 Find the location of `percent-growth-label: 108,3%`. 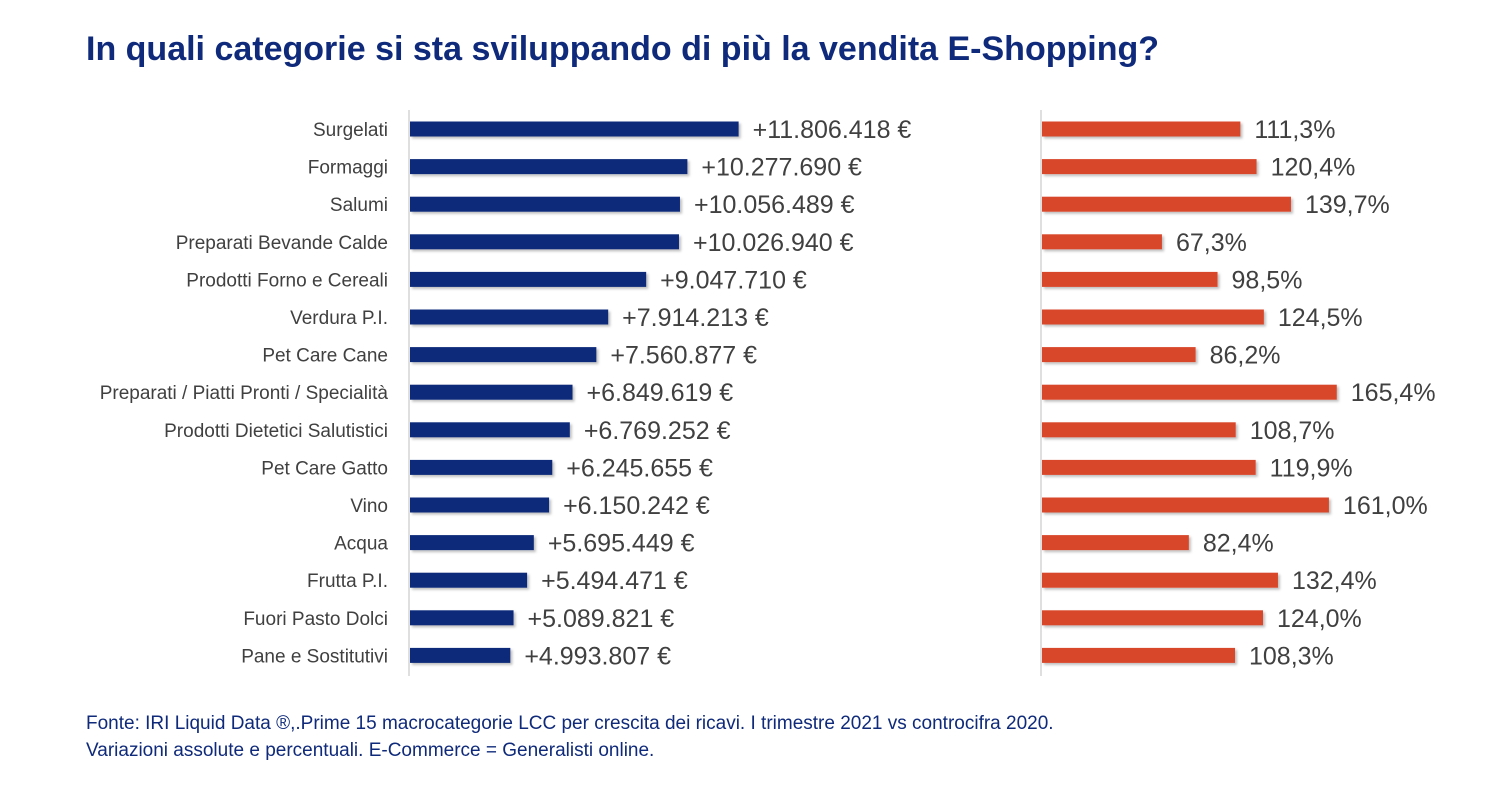

percent-growth-label: 108,3% is located at coordinates (1291, 656).